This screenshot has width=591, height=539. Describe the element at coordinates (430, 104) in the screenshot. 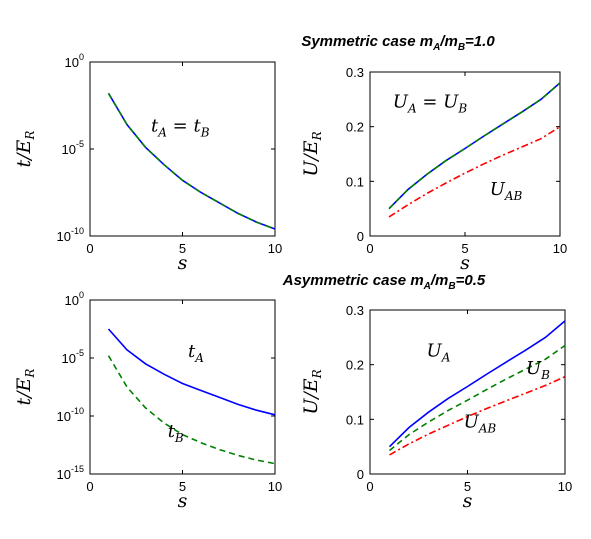

I see `curve-annotation: UA = UB` at that location.